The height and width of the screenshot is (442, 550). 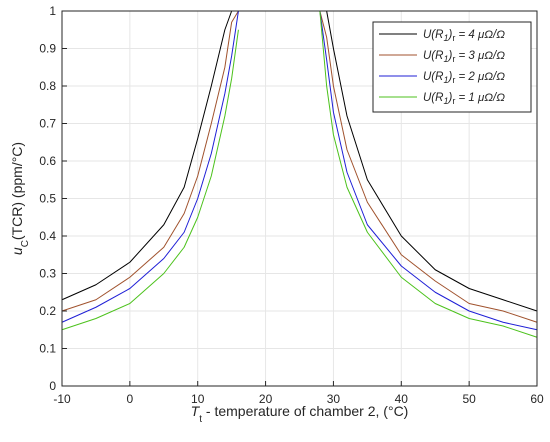 I want to click on y-tick-label: 0.2, so click(x=47, y=311).